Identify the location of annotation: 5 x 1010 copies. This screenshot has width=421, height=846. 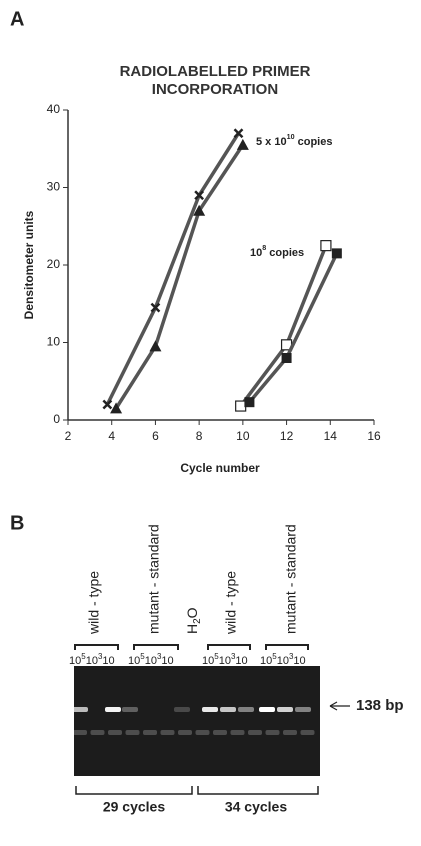
(294, 140).